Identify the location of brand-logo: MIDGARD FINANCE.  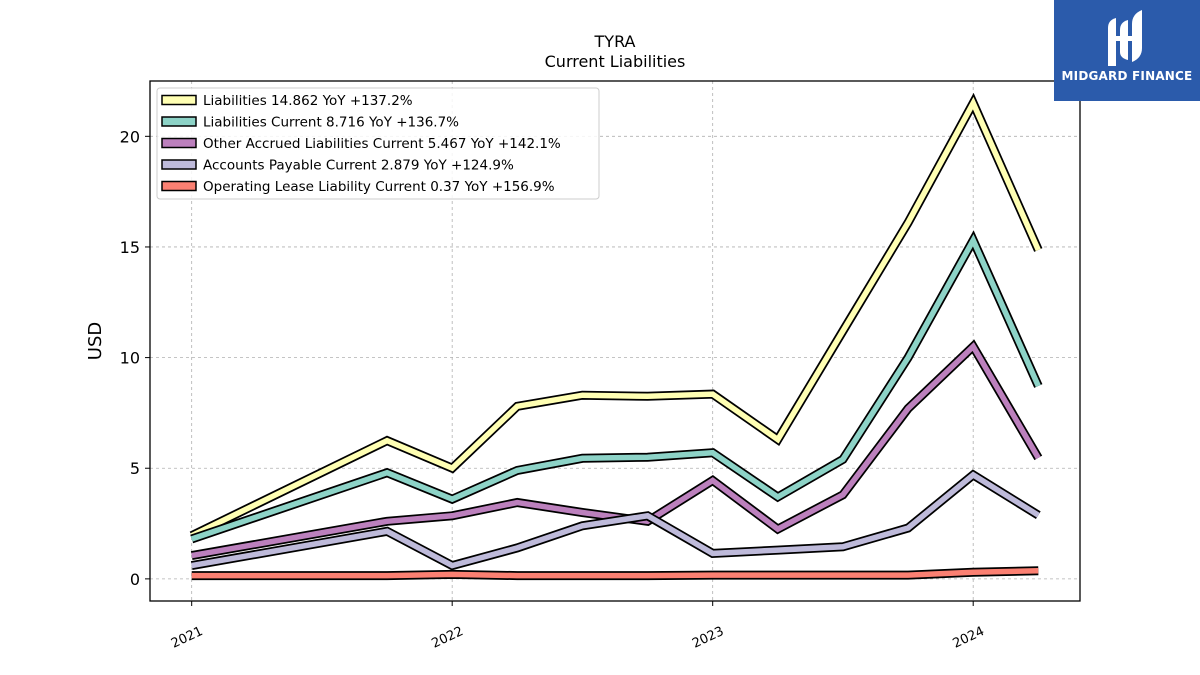
(1127, 50).